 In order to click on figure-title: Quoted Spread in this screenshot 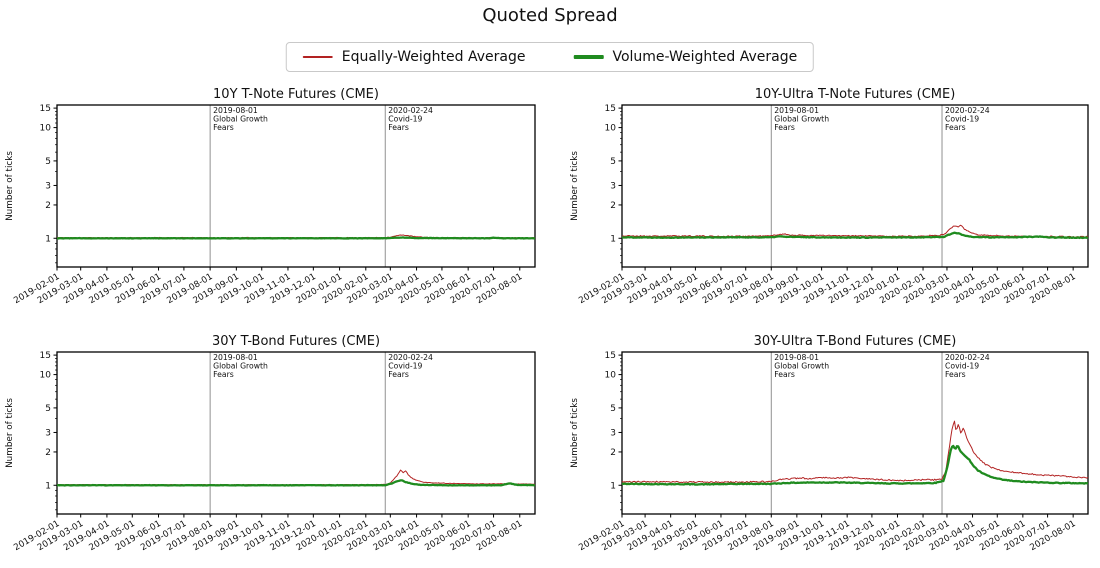, I will do `click(550, 15)`.